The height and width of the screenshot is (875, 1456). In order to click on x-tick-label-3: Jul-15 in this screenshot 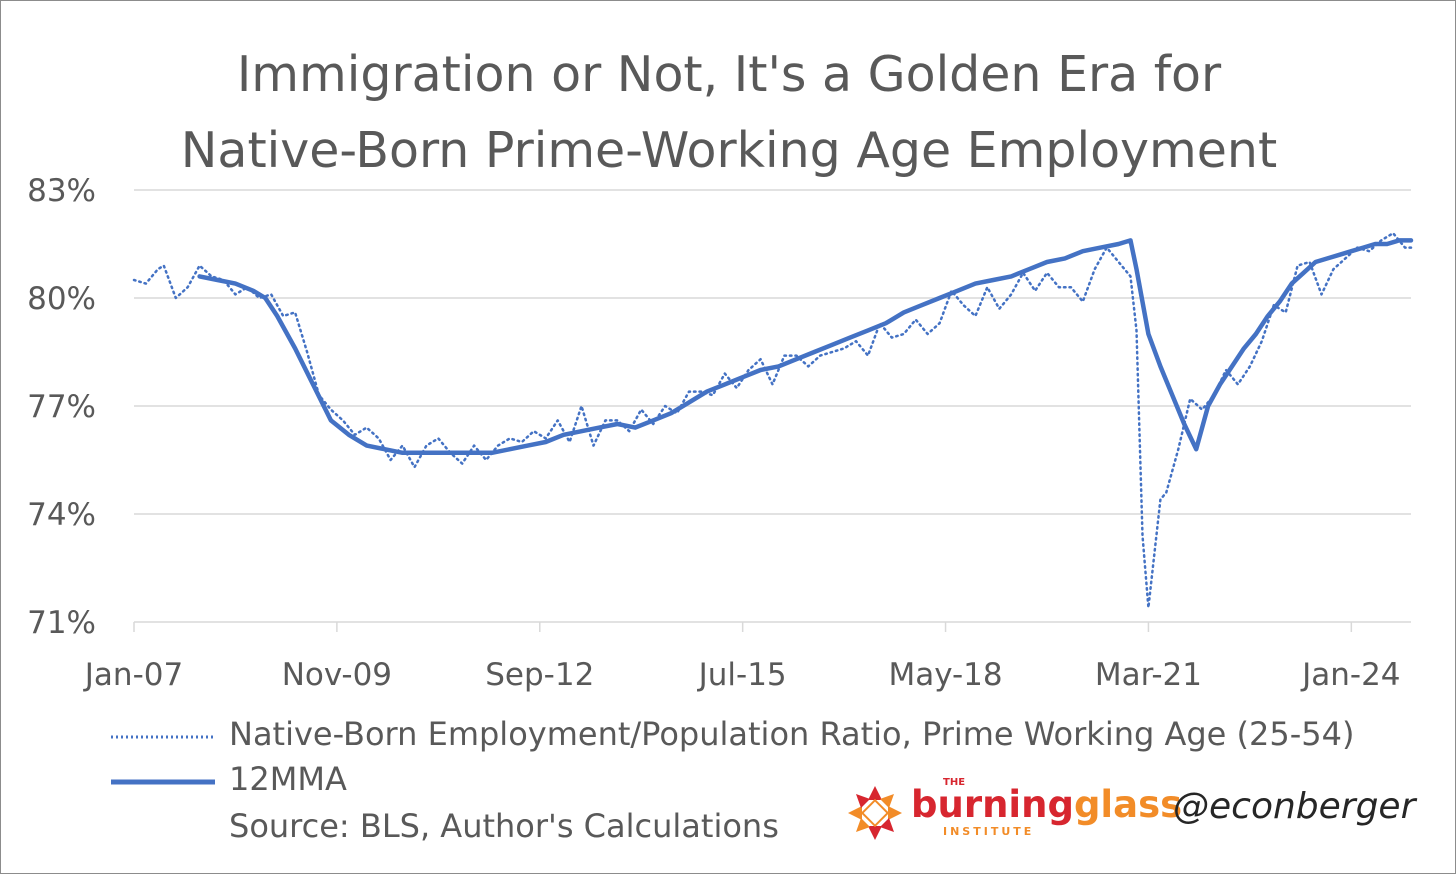, I will do `click(742, 675)`.